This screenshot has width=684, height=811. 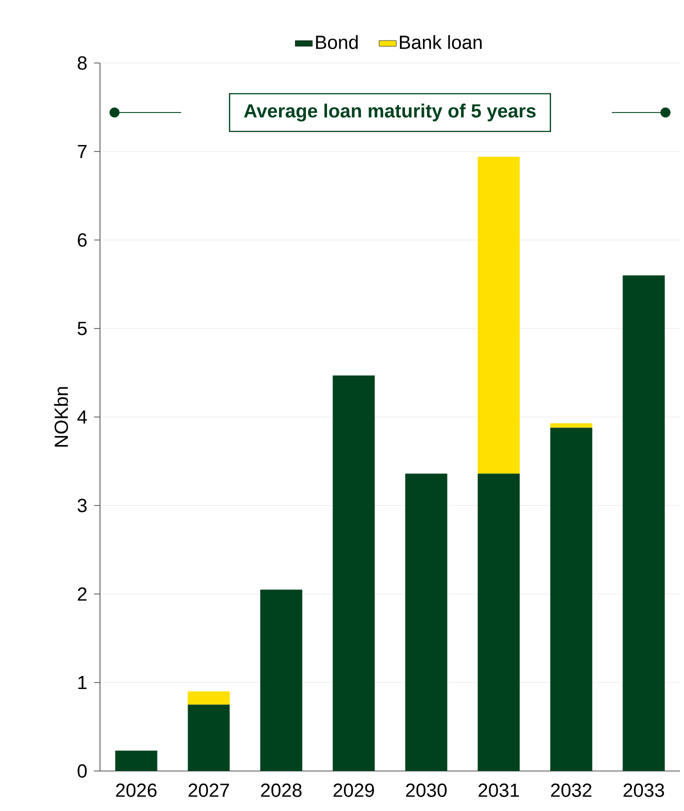 I want to click on x-tick-label: 2033, so click(x=644, y=790).